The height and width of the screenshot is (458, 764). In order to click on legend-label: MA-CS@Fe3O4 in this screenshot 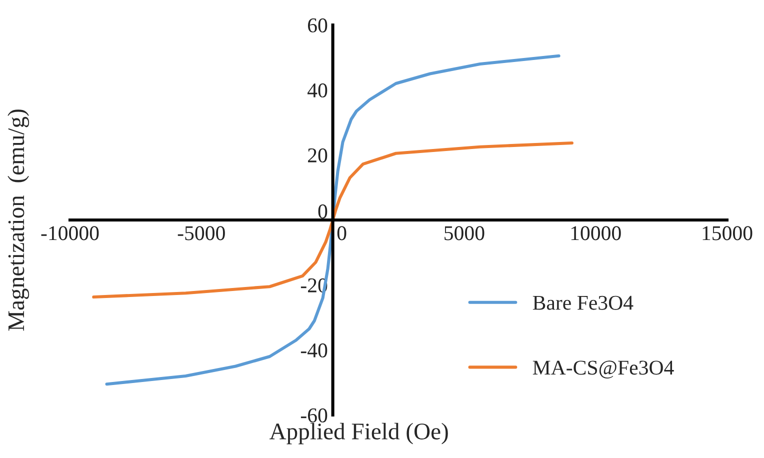, I will do `click(603, 369)`.